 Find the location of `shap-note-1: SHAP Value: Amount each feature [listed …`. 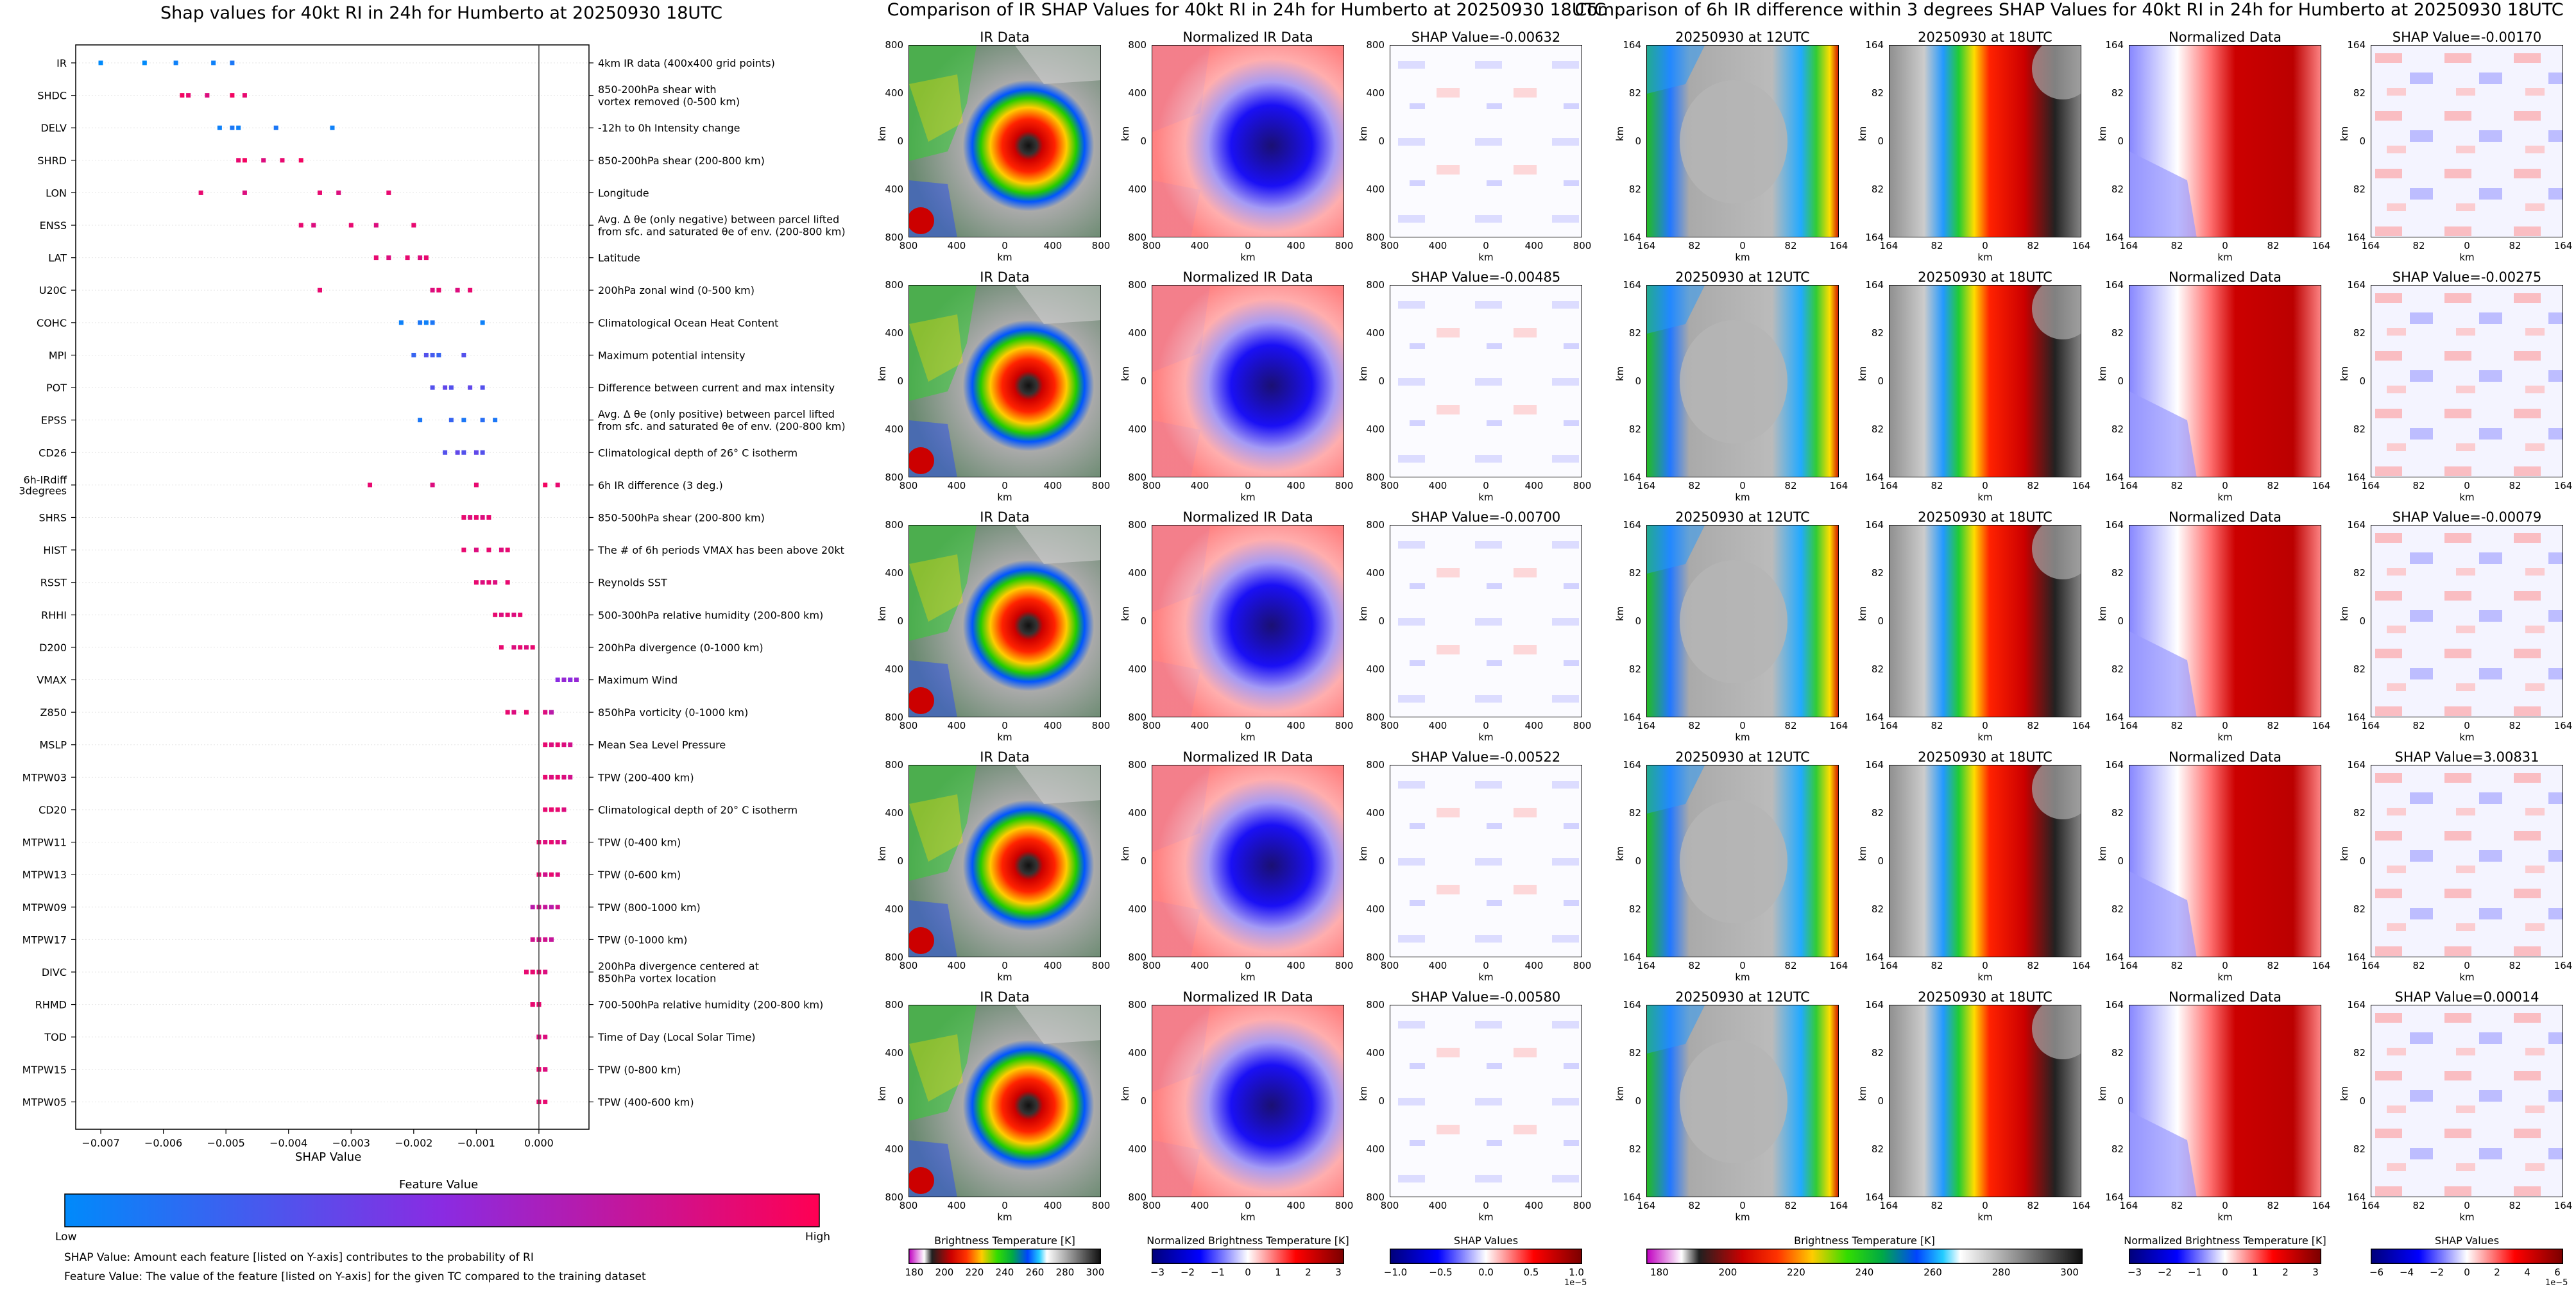

shap-note-1: SHAP Value: Amount each feature [listed … is located at coordinates (299, 1257).